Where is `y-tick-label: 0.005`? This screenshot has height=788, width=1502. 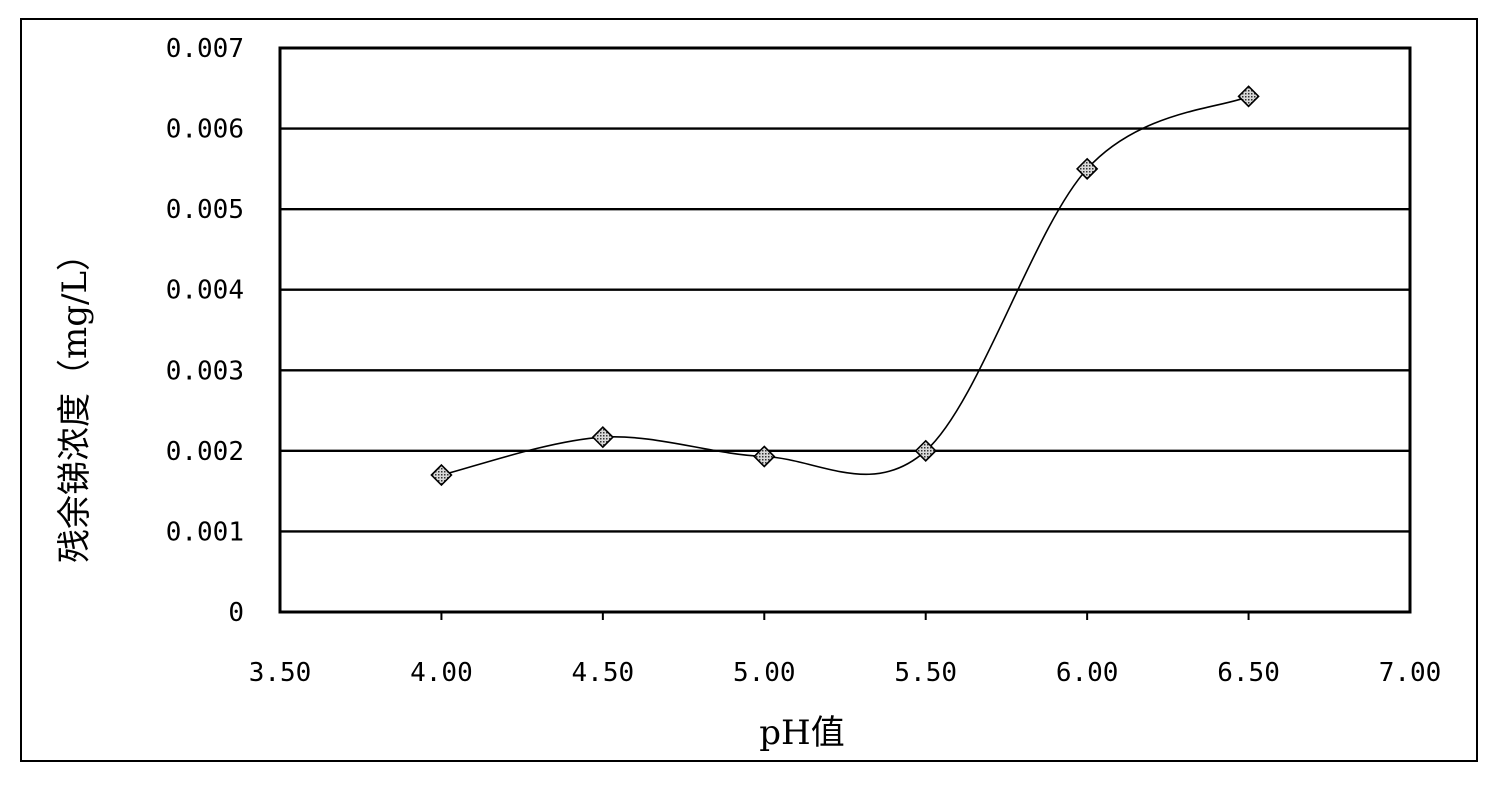
y-tick-label: 0.005 is located at coordinates (205, 210).